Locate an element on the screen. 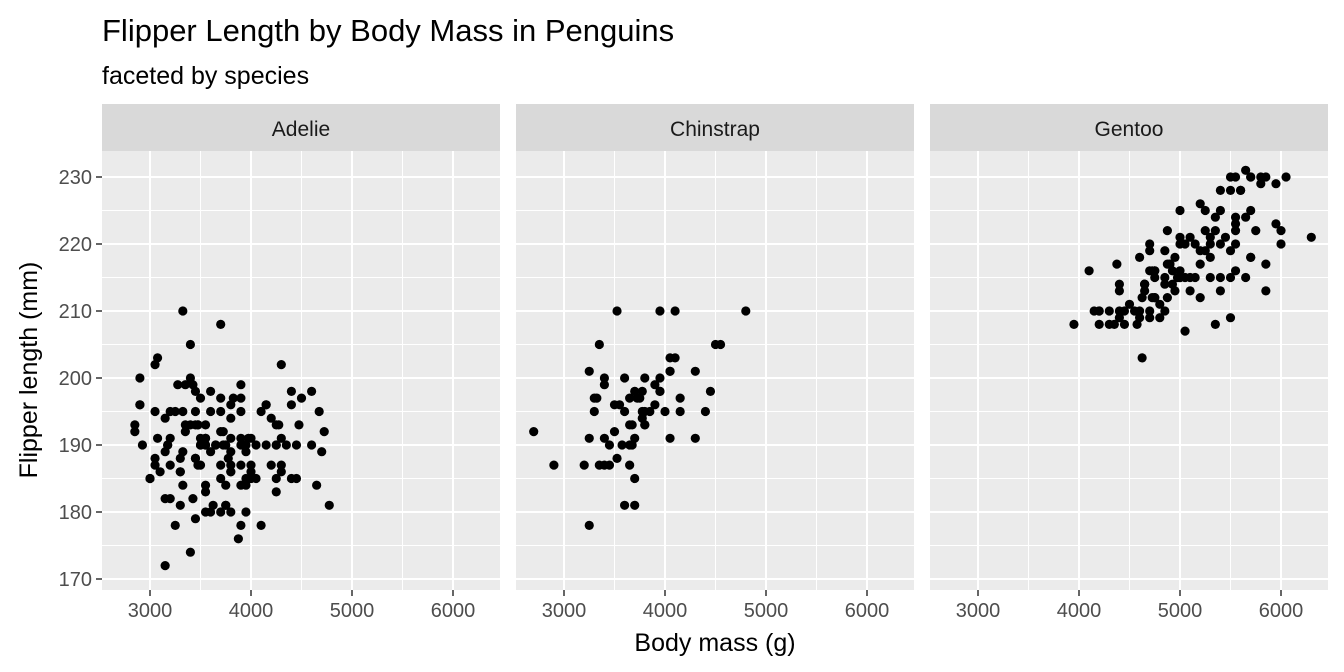 The width and height of the screenshot is (1344, 672). facet-strip is located at coordinates (301, 127).